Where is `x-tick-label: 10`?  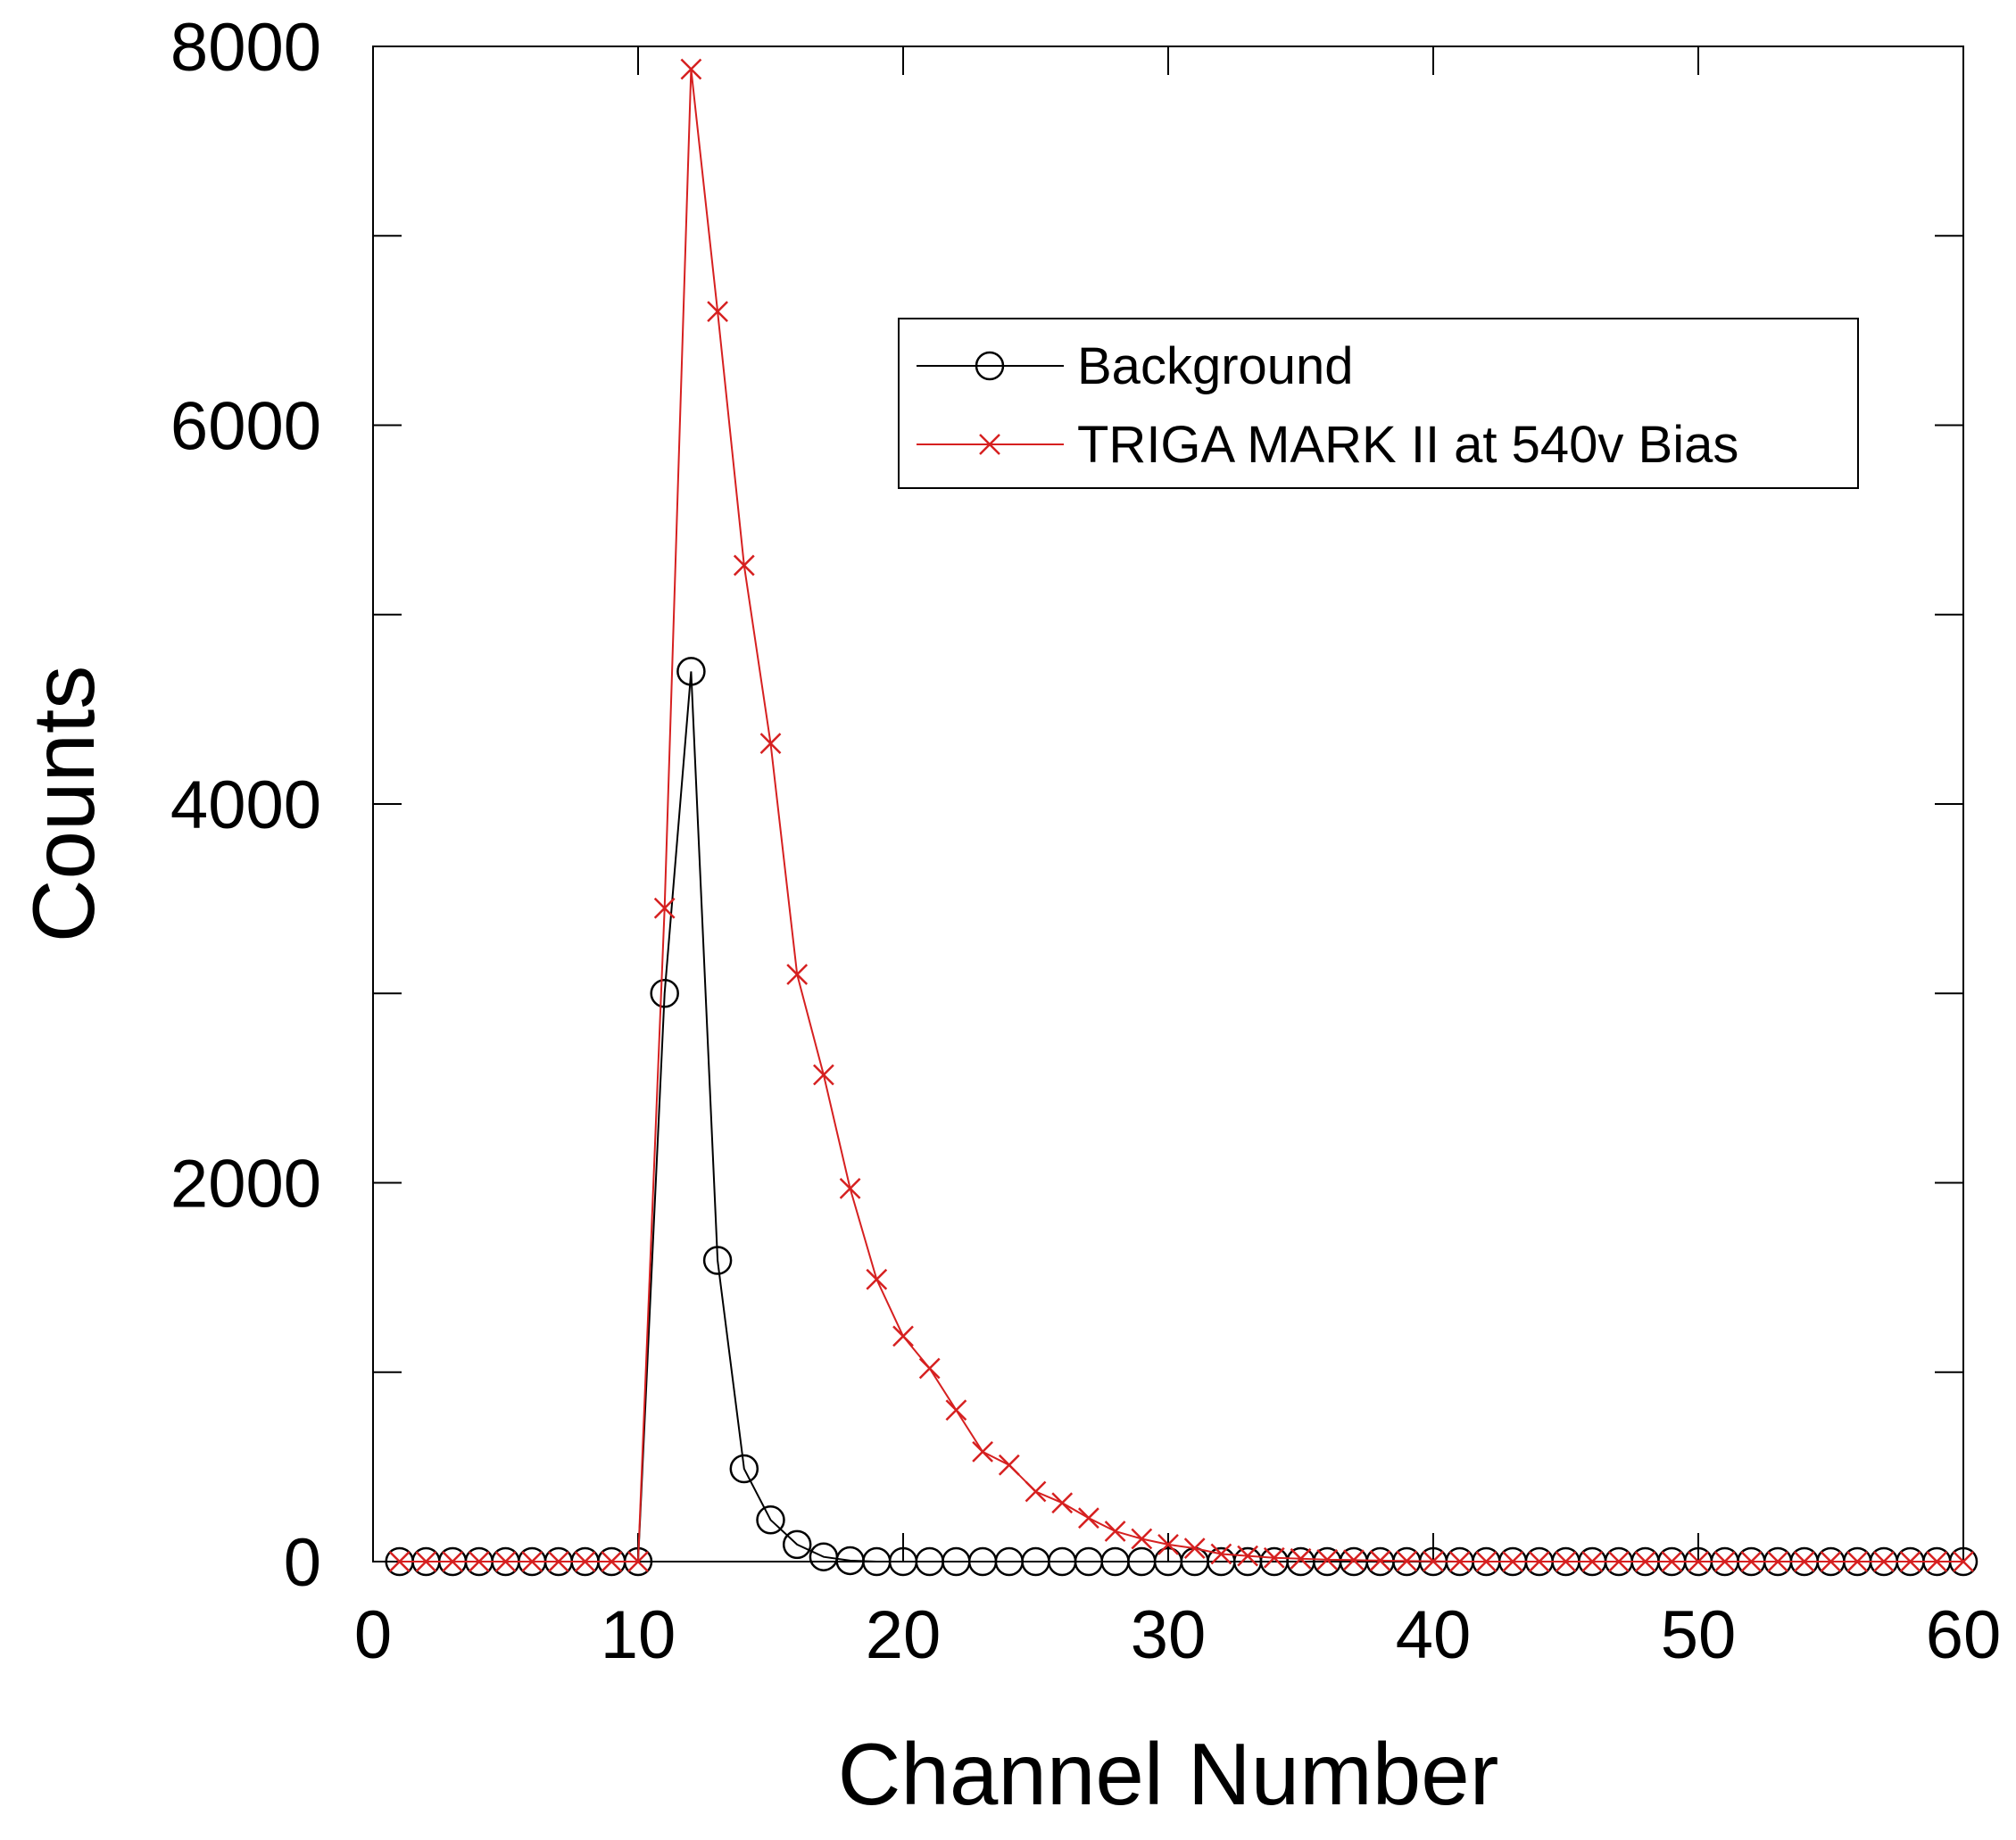 x-tick-label: 10 is located at coordinates (638, 1635).